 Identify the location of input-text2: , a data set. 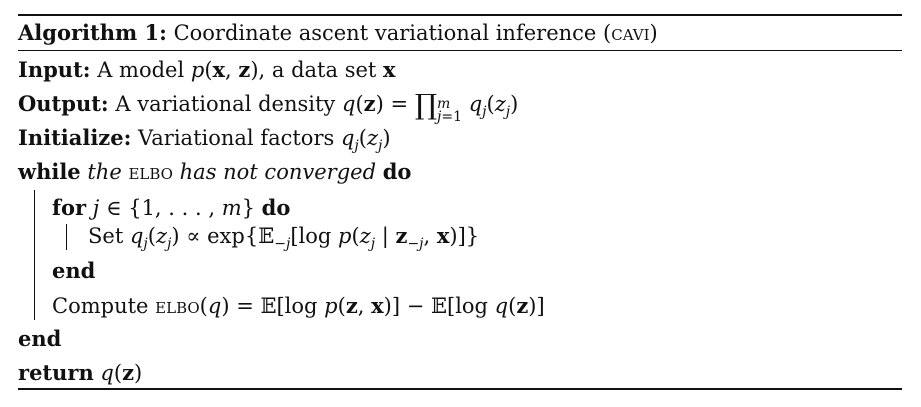
(317, 70).